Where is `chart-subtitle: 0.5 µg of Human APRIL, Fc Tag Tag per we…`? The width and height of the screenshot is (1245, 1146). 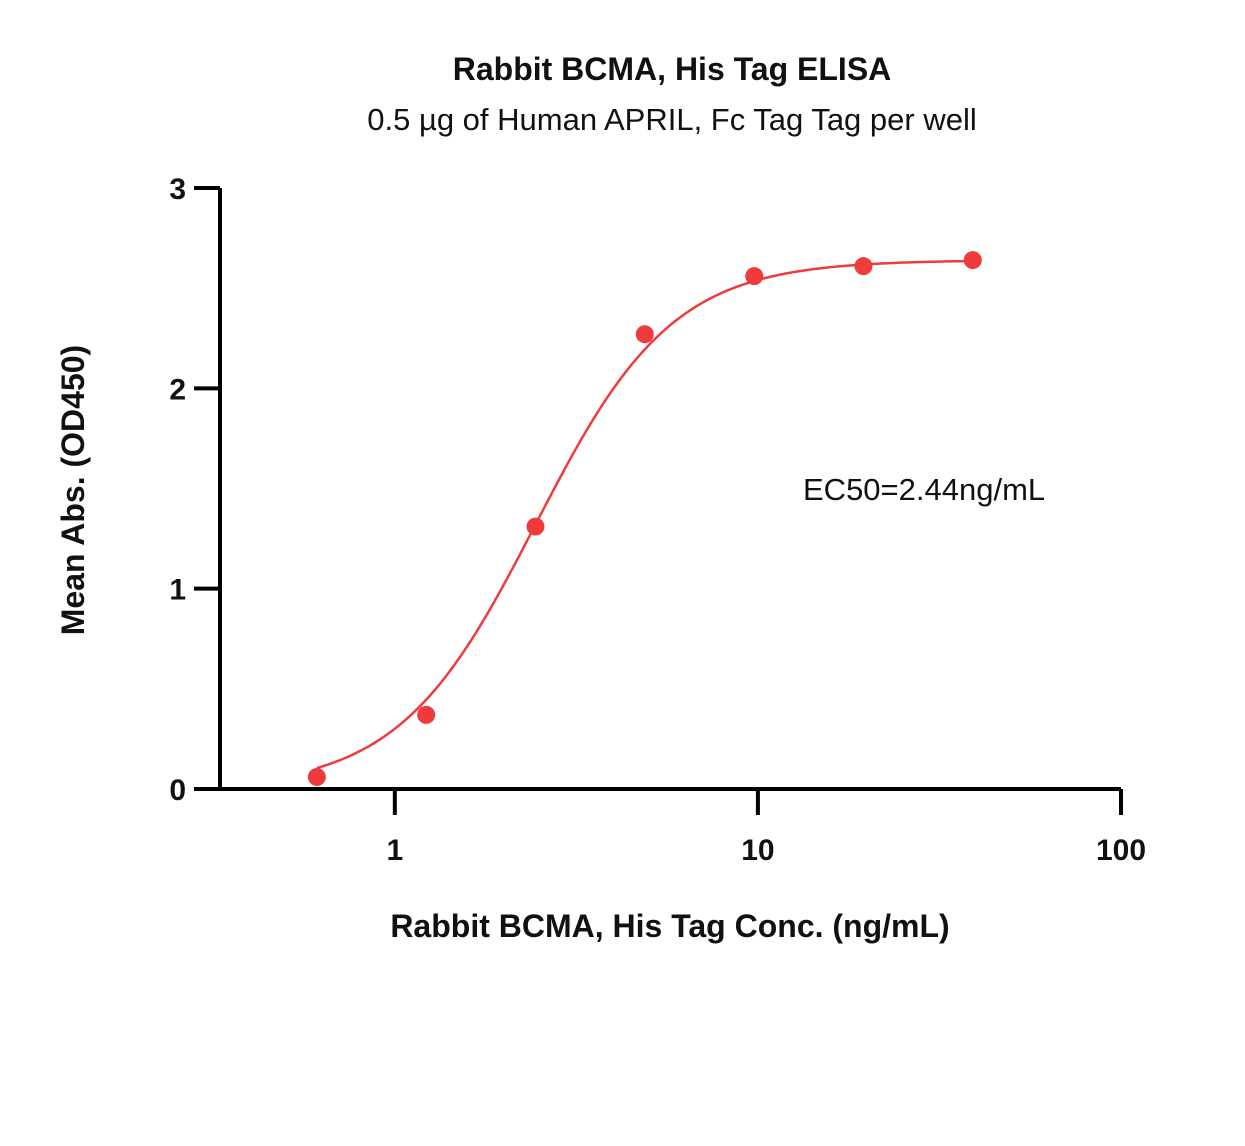 chart-subtitle: 0.5 µg of Human APRIL, Fc Tag Tag per we… is located at coordinates (671, 119).